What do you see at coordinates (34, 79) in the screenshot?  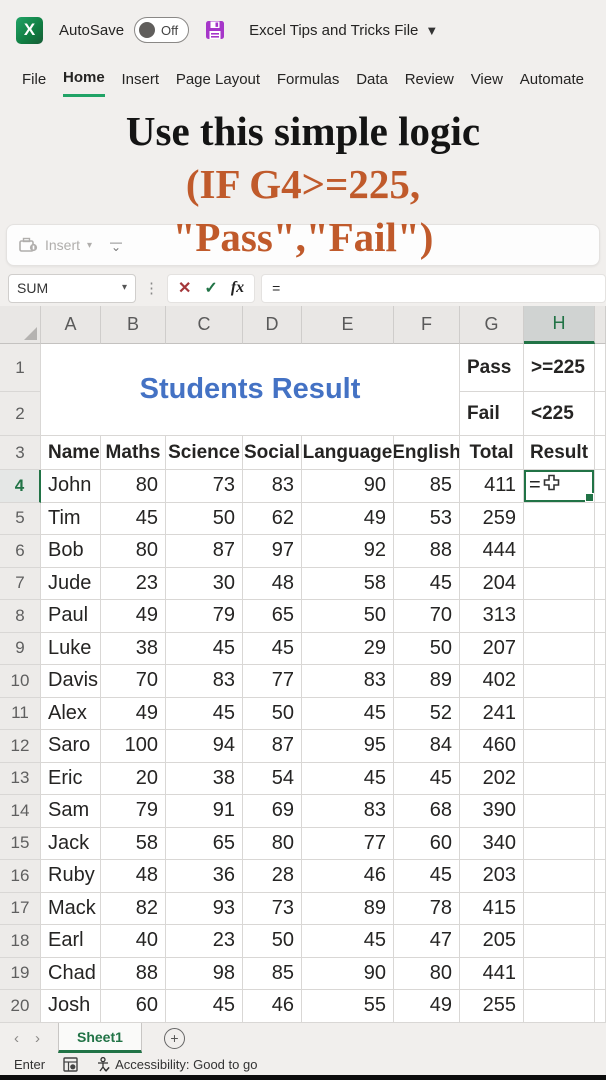 I see `tab-file: File` at bounding box center [34, 79].